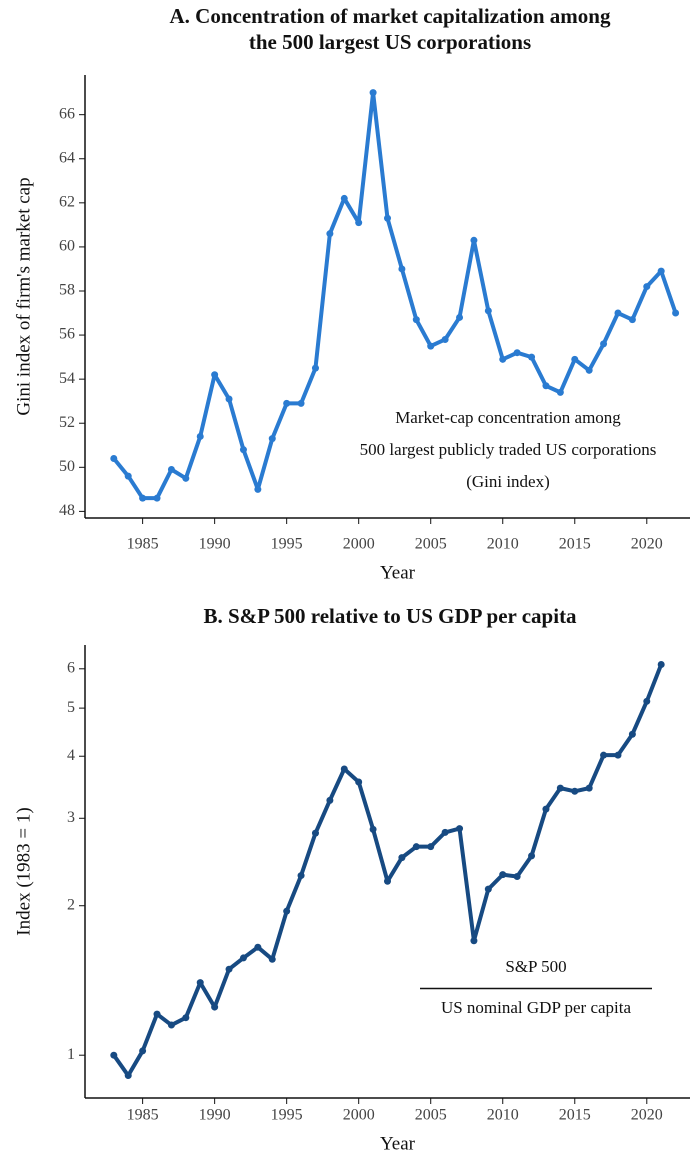  What do you see at coordinates (71, 755) in the screenshot?
I see `y-tick-label: 4` at bounding box center [71, 755].